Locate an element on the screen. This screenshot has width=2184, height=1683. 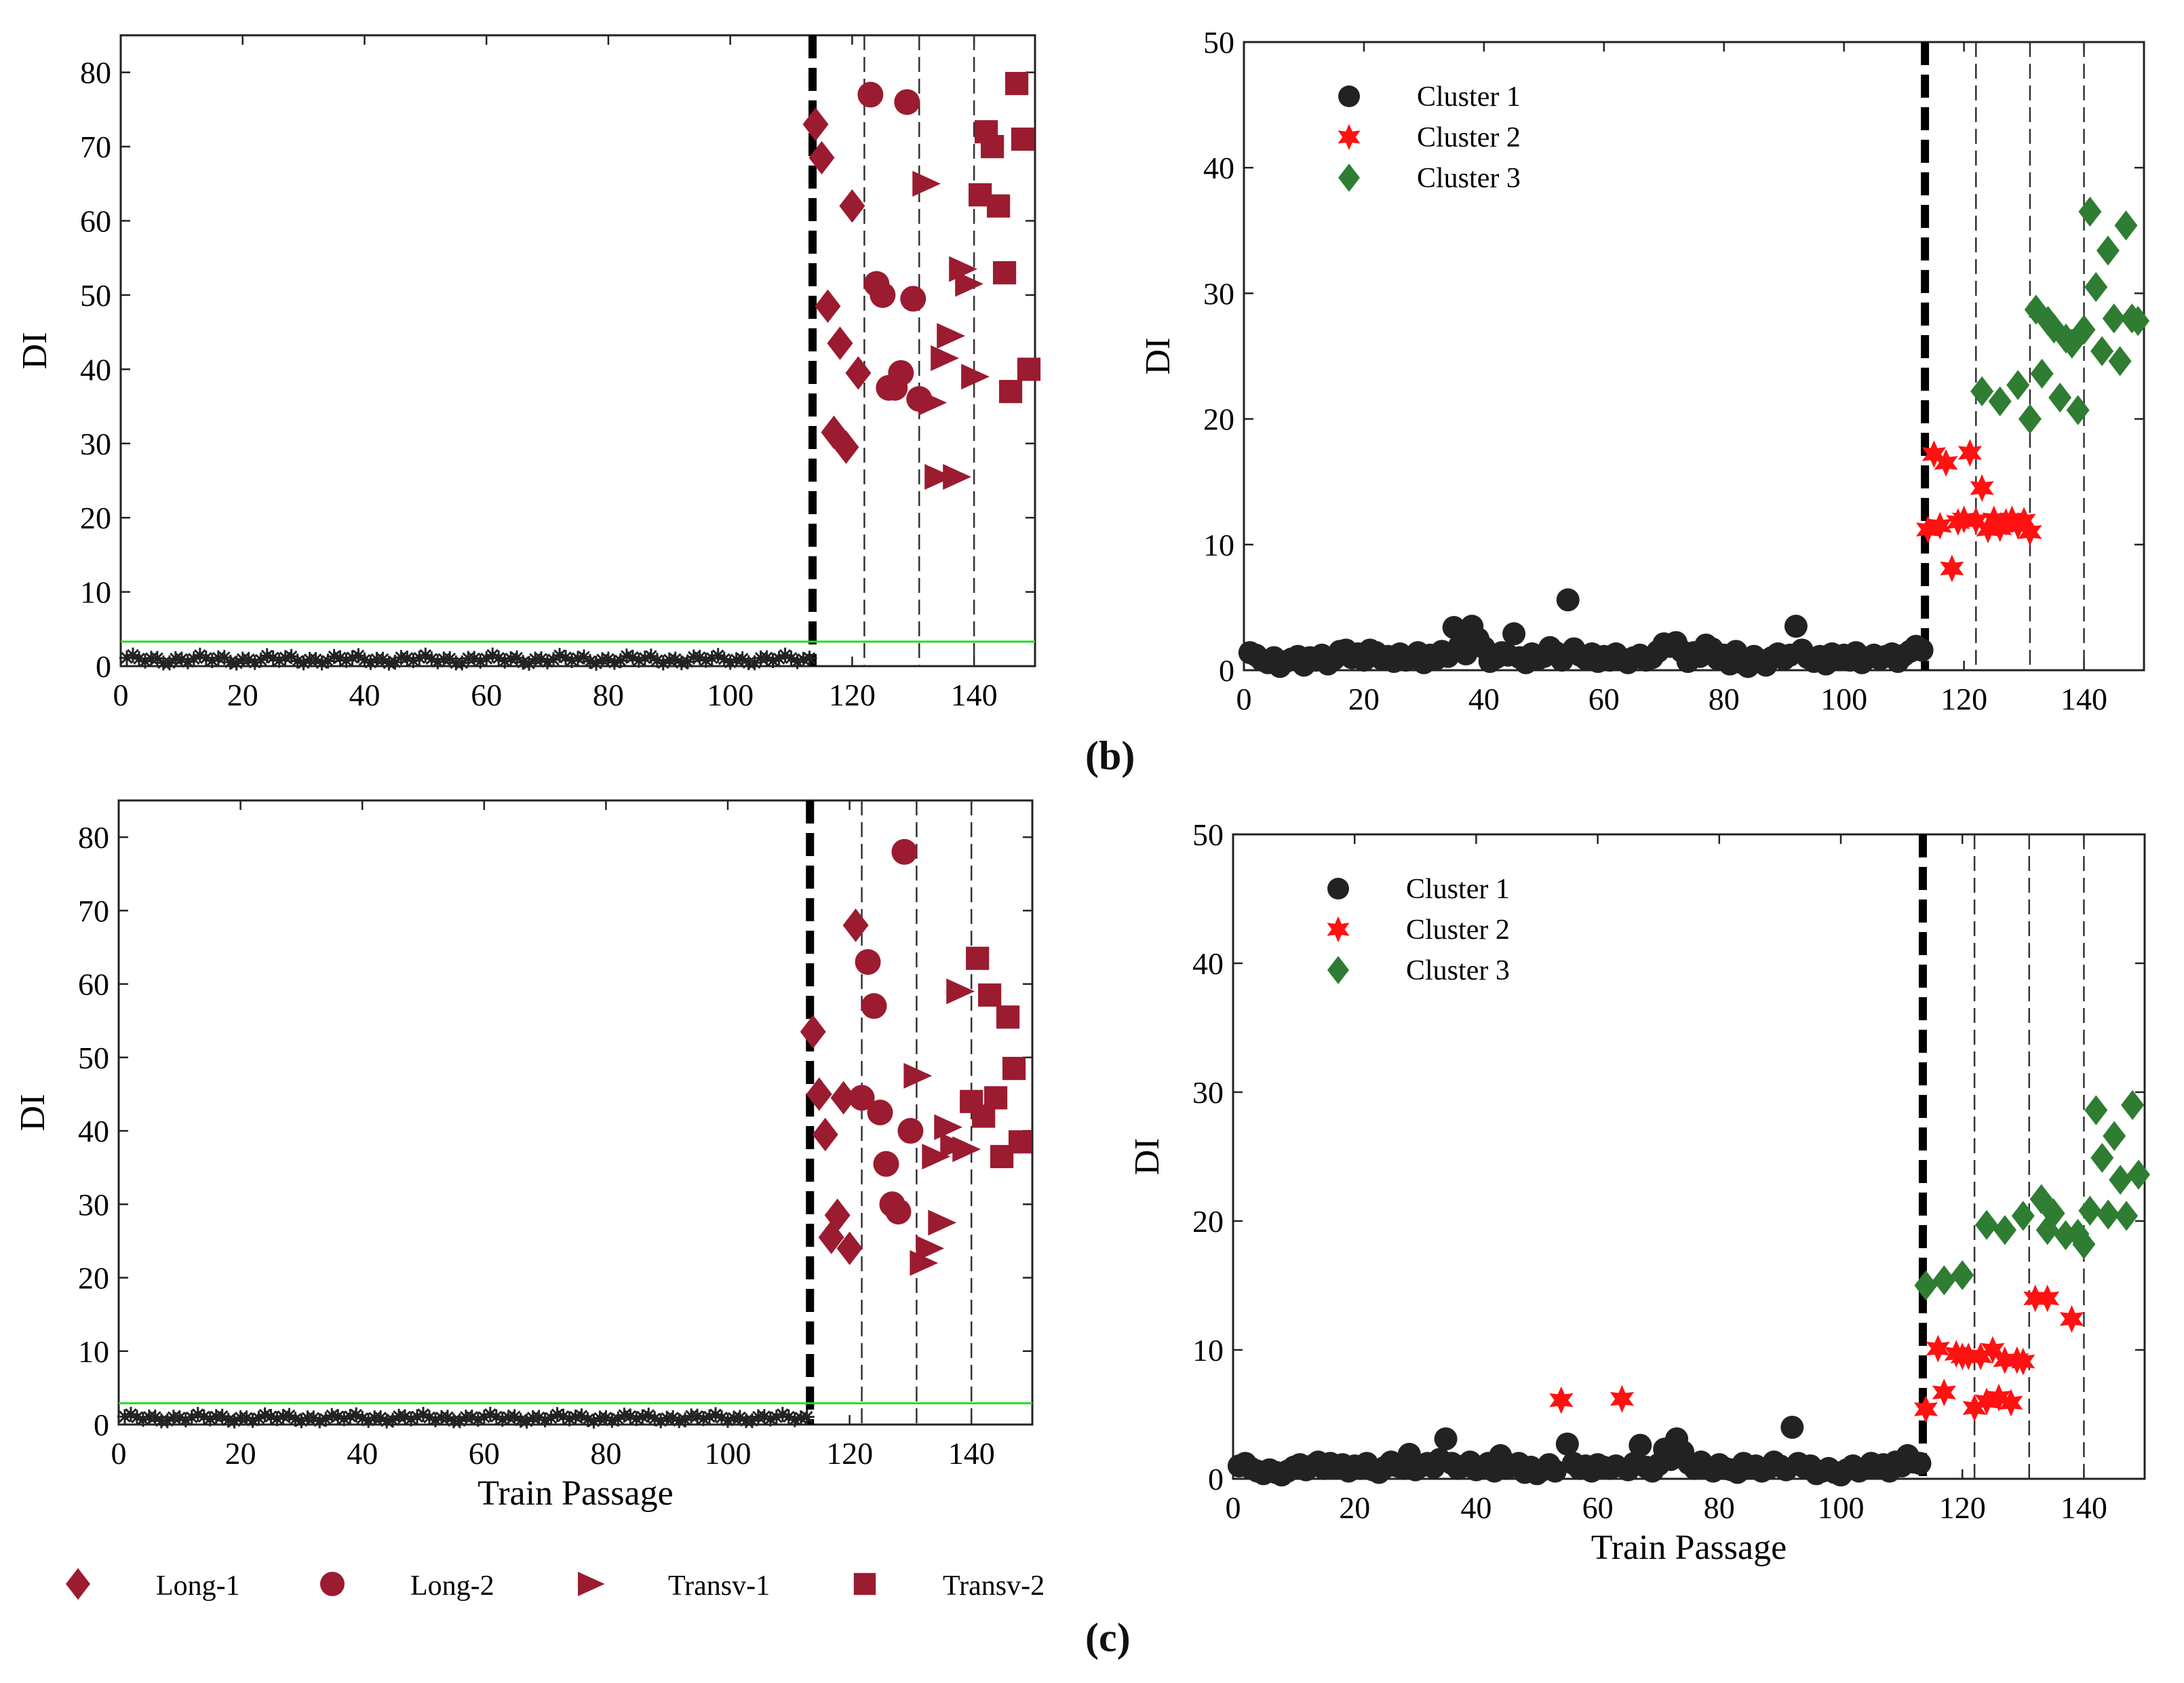
x-tick-label: 140 is located at coordinates (2084, 1507).